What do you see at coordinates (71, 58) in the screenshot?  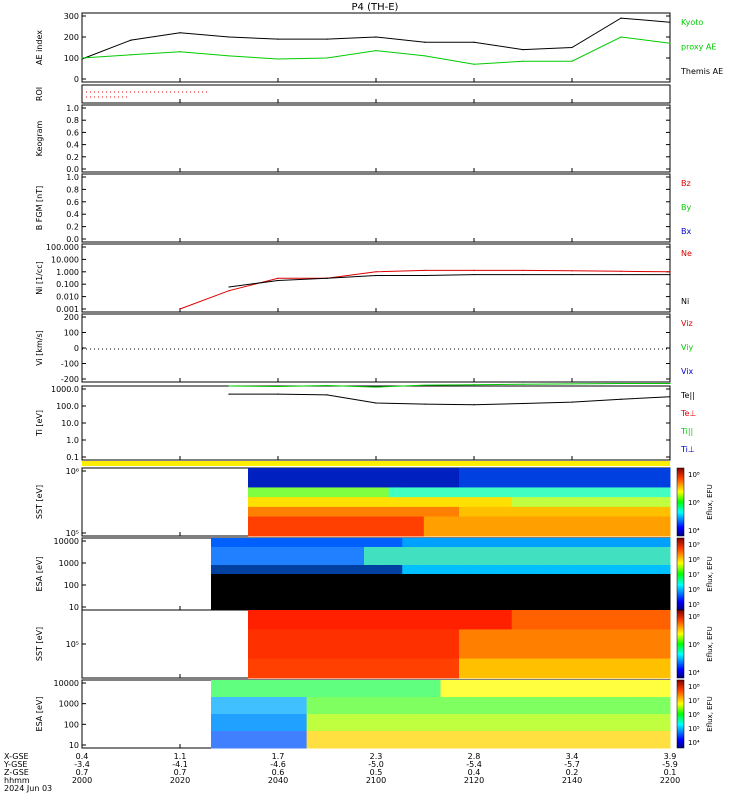 I see `ae-tick-label: 100` at bounding box center [71, 58].